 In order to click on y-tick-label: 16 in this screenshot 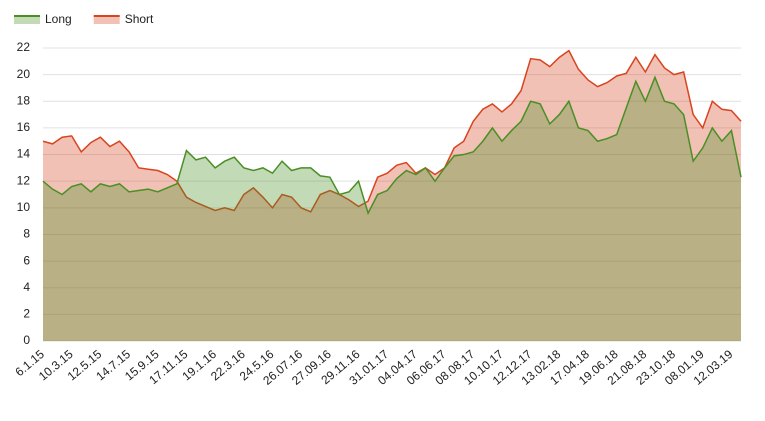, I will do `click(24, 127)`.